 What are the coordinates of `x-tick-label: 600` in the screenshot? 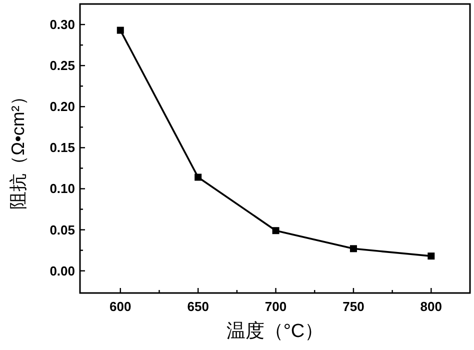 It's located at (121, 306).